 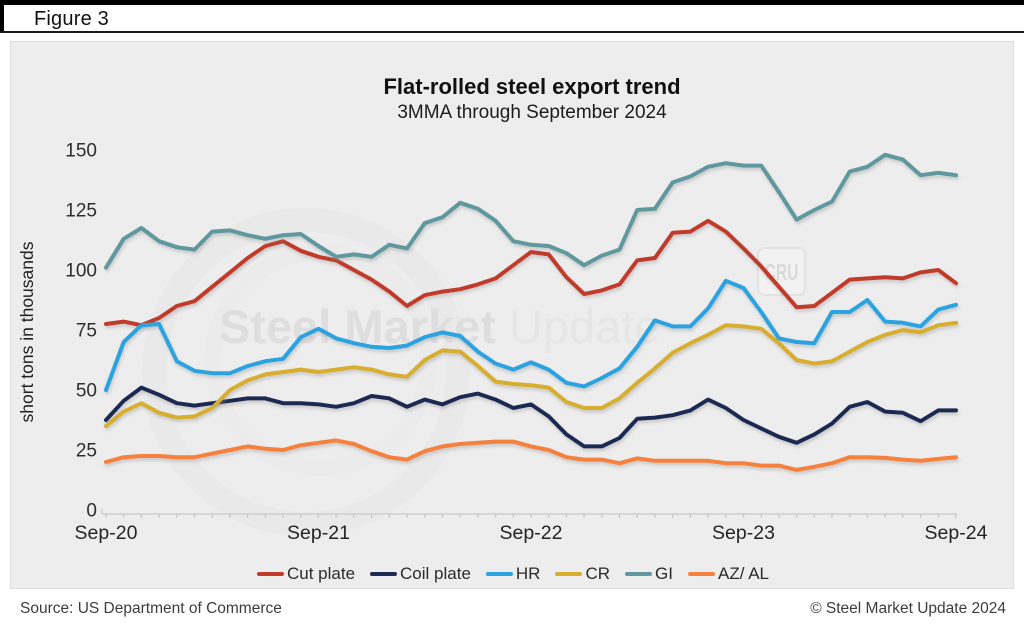 I want to click on series-az-al, so click(x=531, y=455).